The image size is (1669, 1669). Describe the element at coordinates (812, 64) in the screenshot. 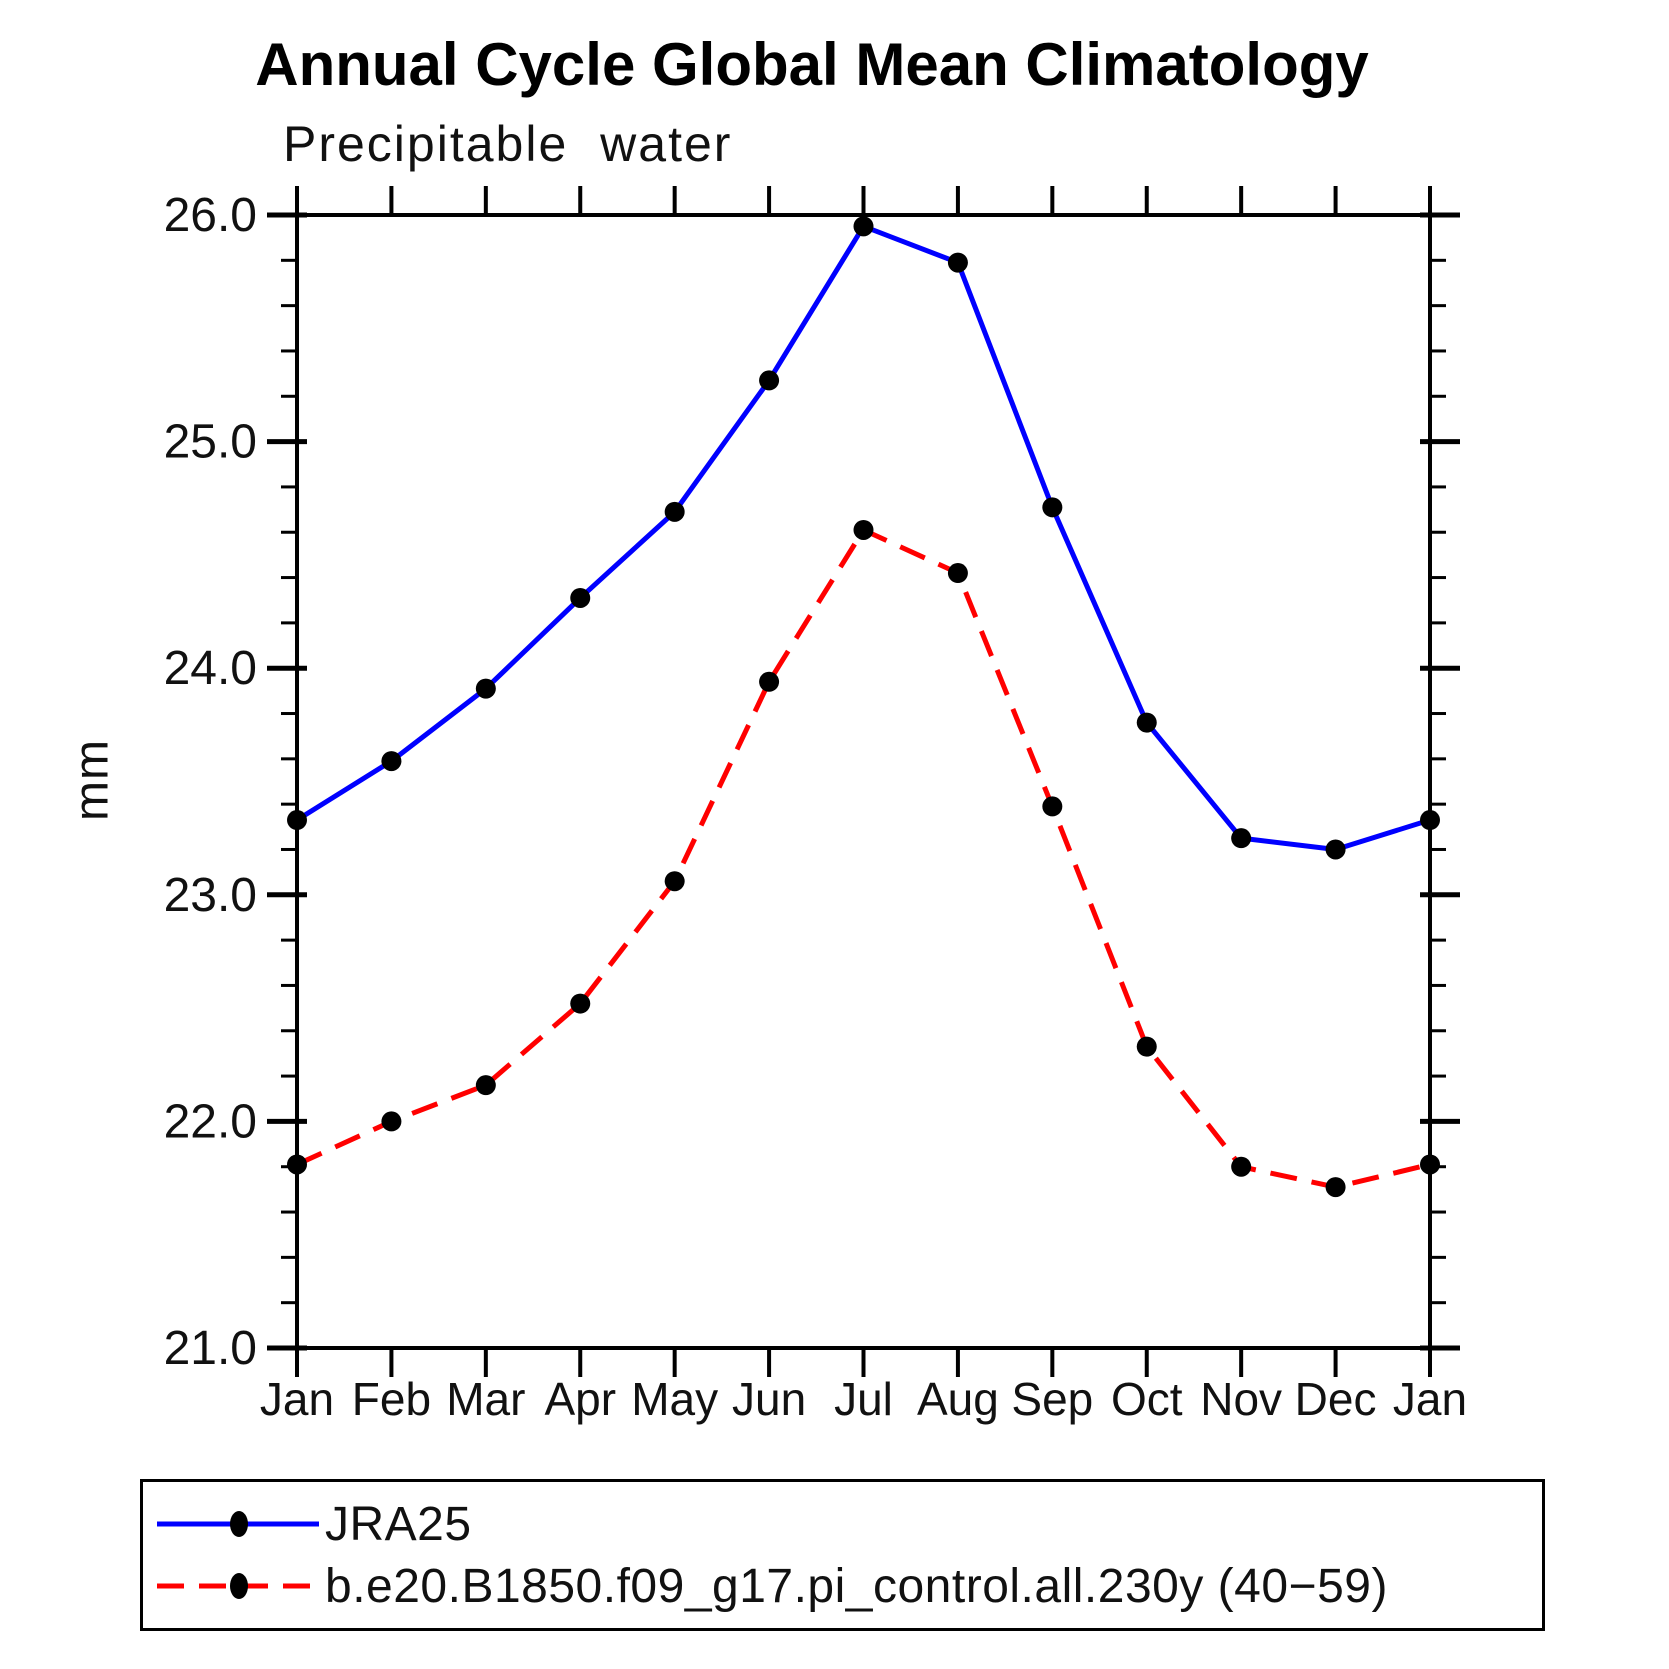

I see `chart-title: Annual Cycle Global Mean Climatology` at that location.